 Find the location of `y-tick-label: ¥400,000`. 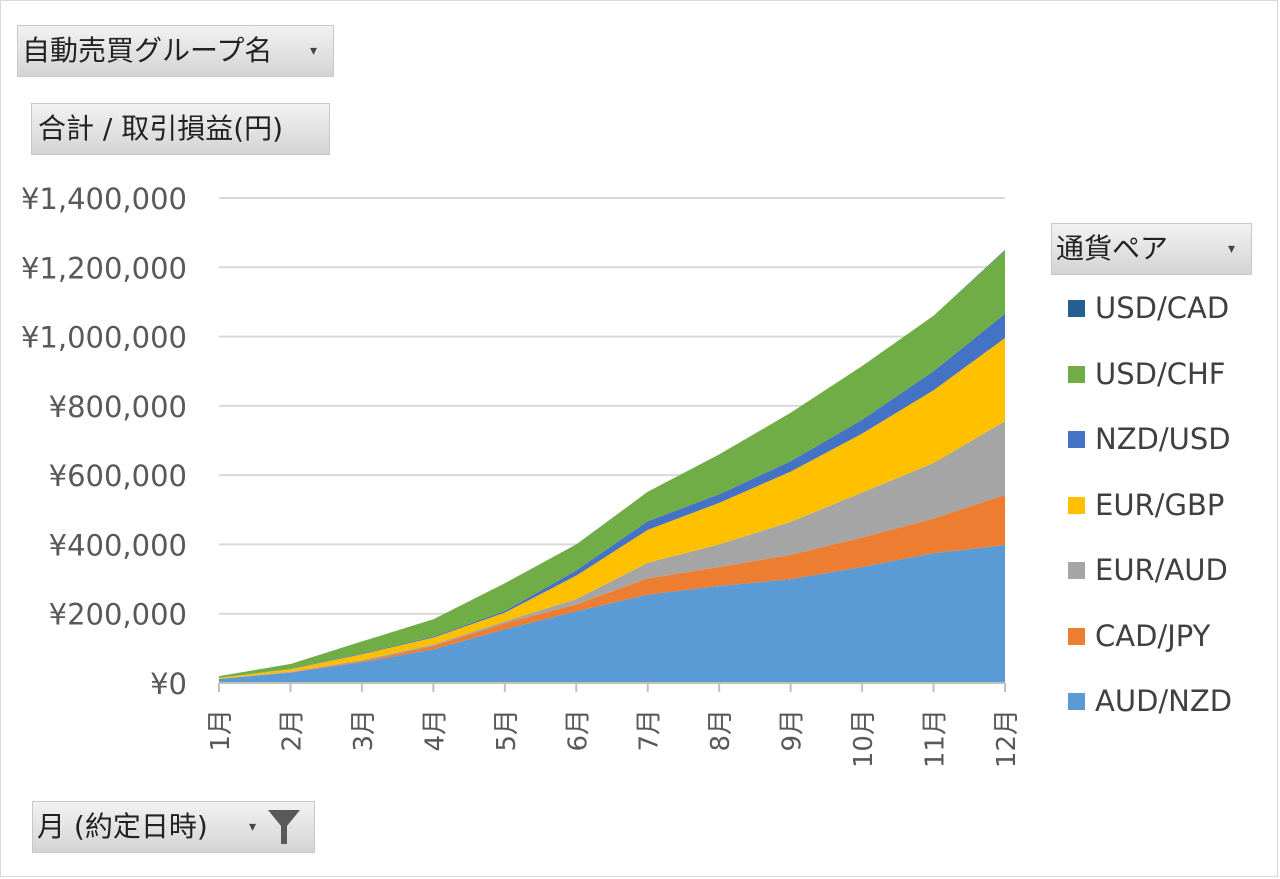

y-tick-label: ¥400,000 is located at coordinates (118, 545).